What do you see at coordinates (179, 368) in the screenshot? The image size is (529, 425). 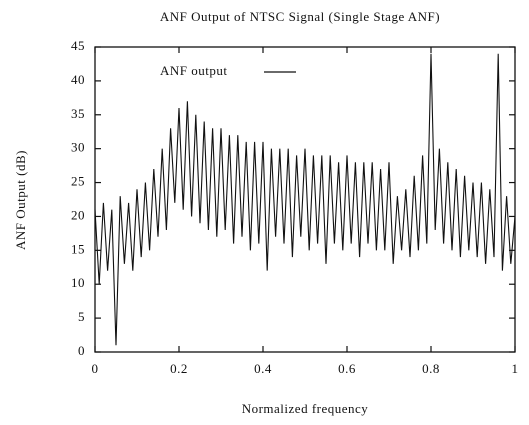 I see `x-tick-label: 0.2` at bounding box center [179, 368].